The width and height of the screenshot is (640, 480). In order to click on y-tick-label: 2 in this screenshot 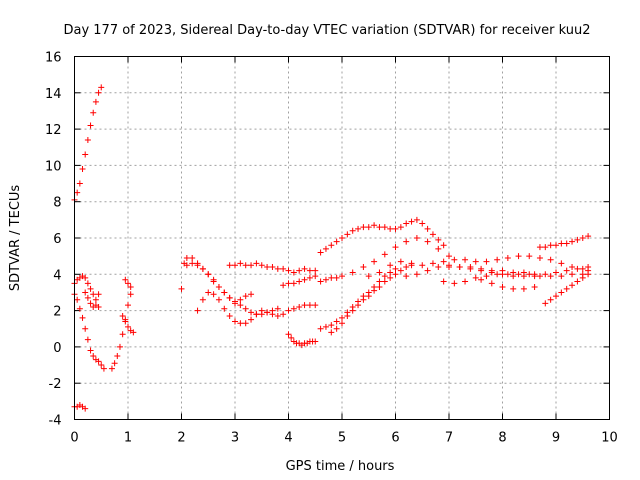, I will do `click(57, 312)`.